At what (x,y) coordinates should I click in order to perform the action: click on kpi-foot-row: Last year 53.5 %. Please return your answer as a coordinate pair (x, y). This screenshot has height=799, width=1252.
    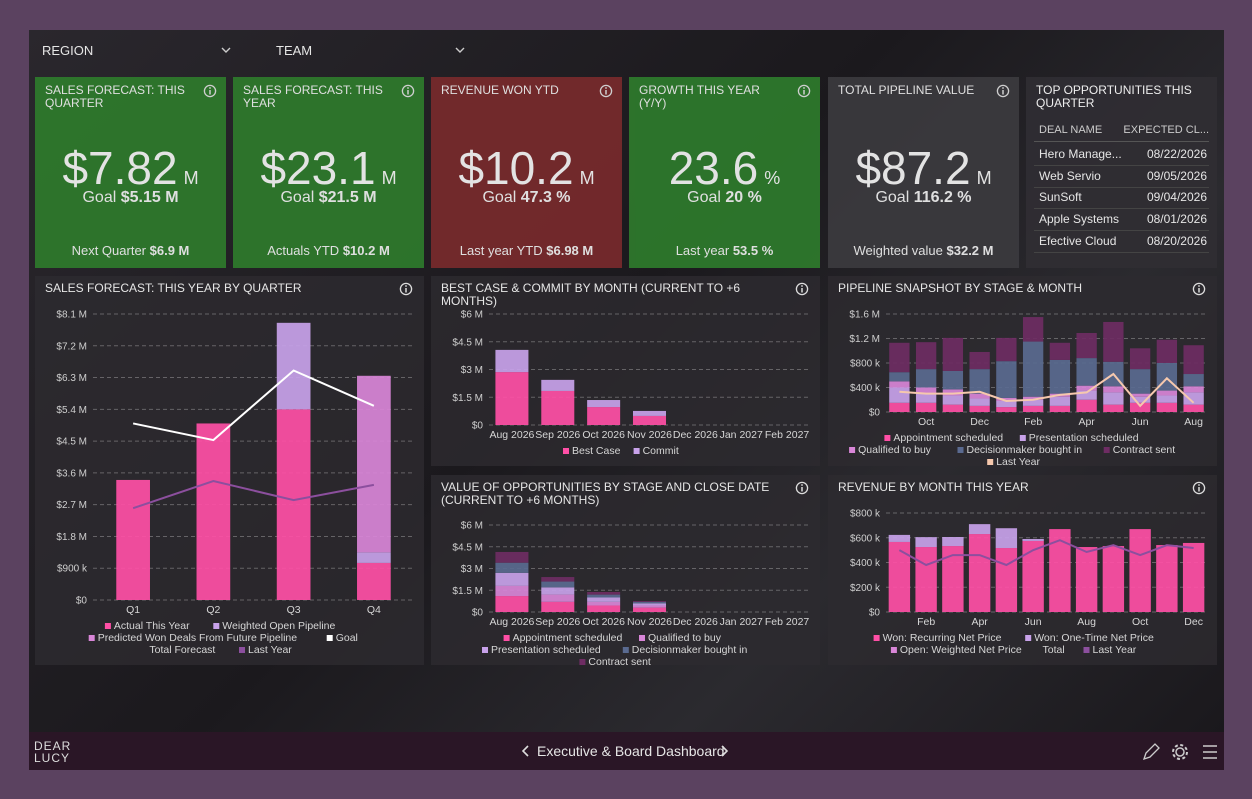
    Looking at the image, I should click on (724, 250).